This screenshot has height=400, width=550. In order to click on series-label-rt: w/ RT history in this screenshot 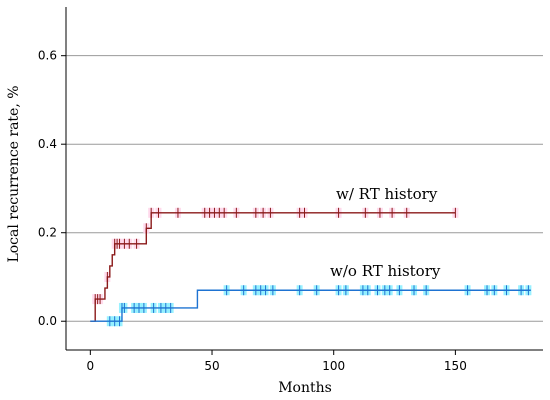, I will do `click(387, 194)`.